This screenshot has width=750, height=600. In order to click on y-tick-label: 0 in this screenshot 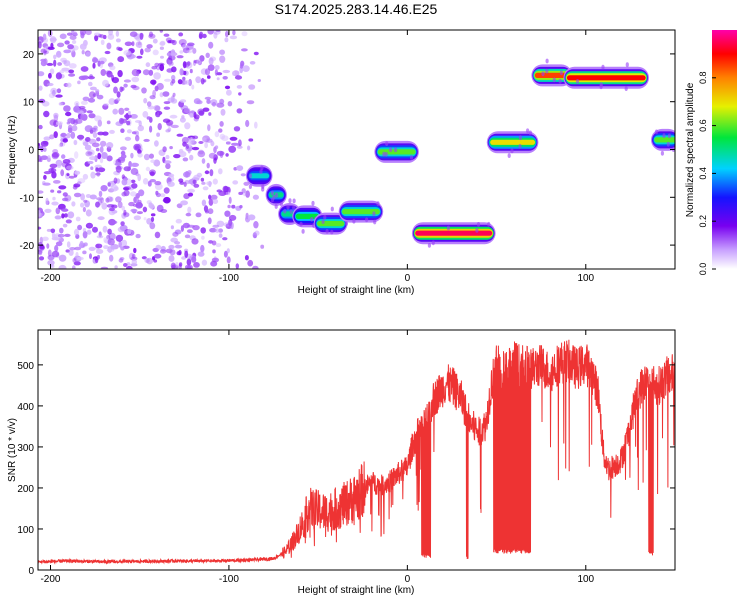, I will do `click(31, 571)`.